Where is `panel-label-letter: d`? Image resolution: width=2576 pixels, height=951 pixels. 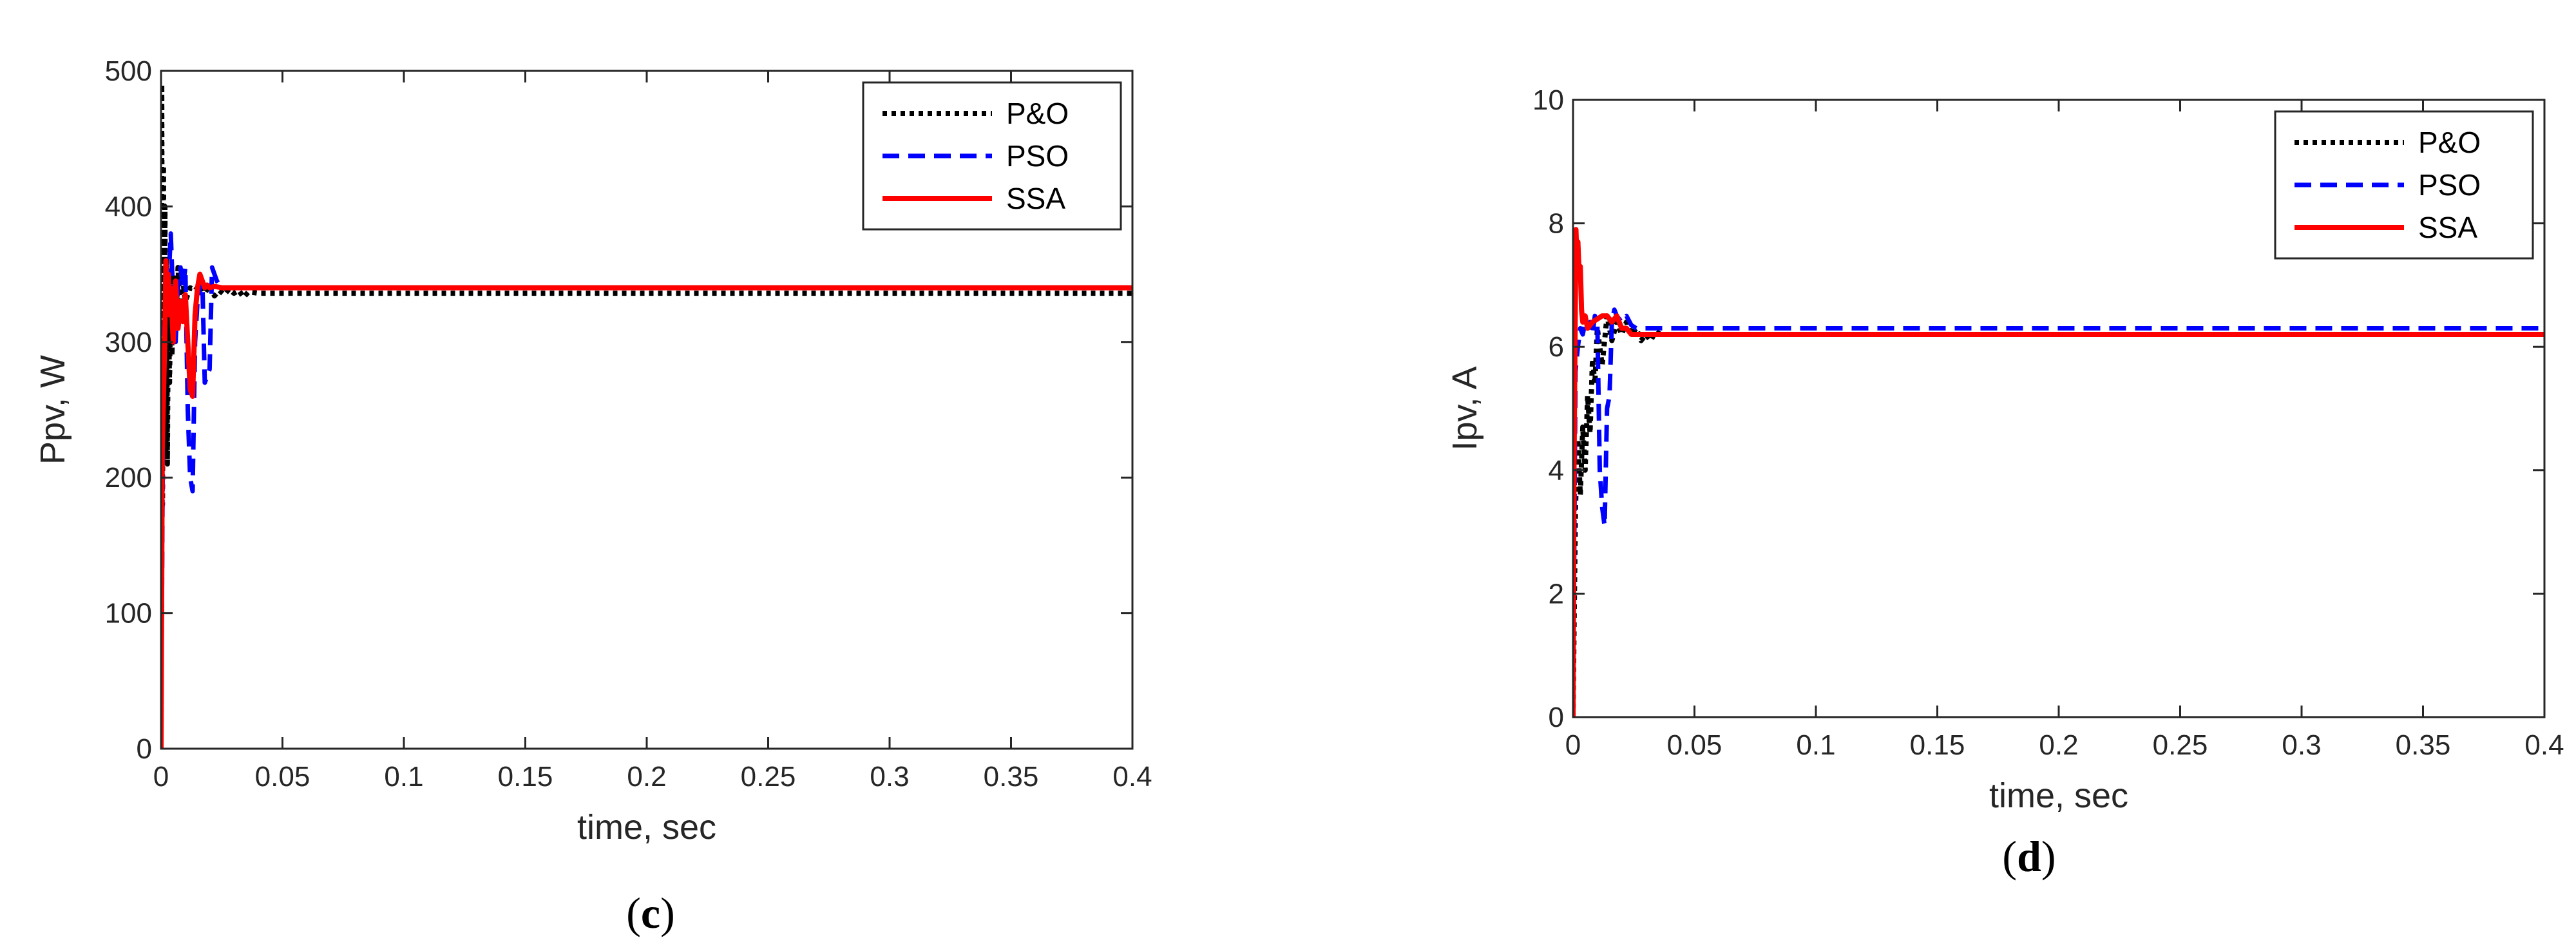
panel-label-letter: d is located at coordinates (2029, 856).